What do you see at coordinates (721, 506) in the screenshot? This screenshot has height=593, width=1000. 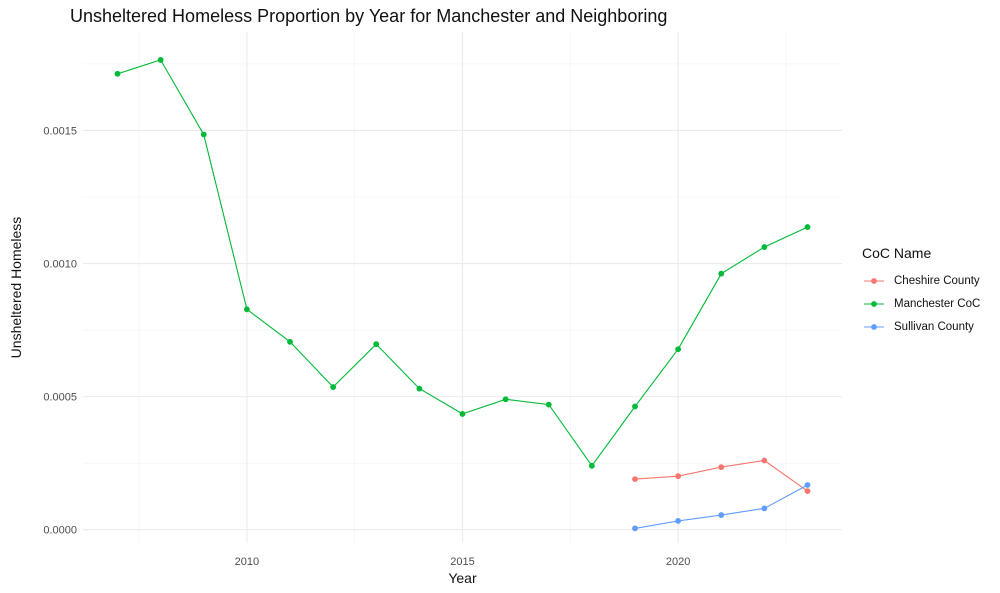 I see `series-line-sullivan-county` at bounding box center [721, 506].